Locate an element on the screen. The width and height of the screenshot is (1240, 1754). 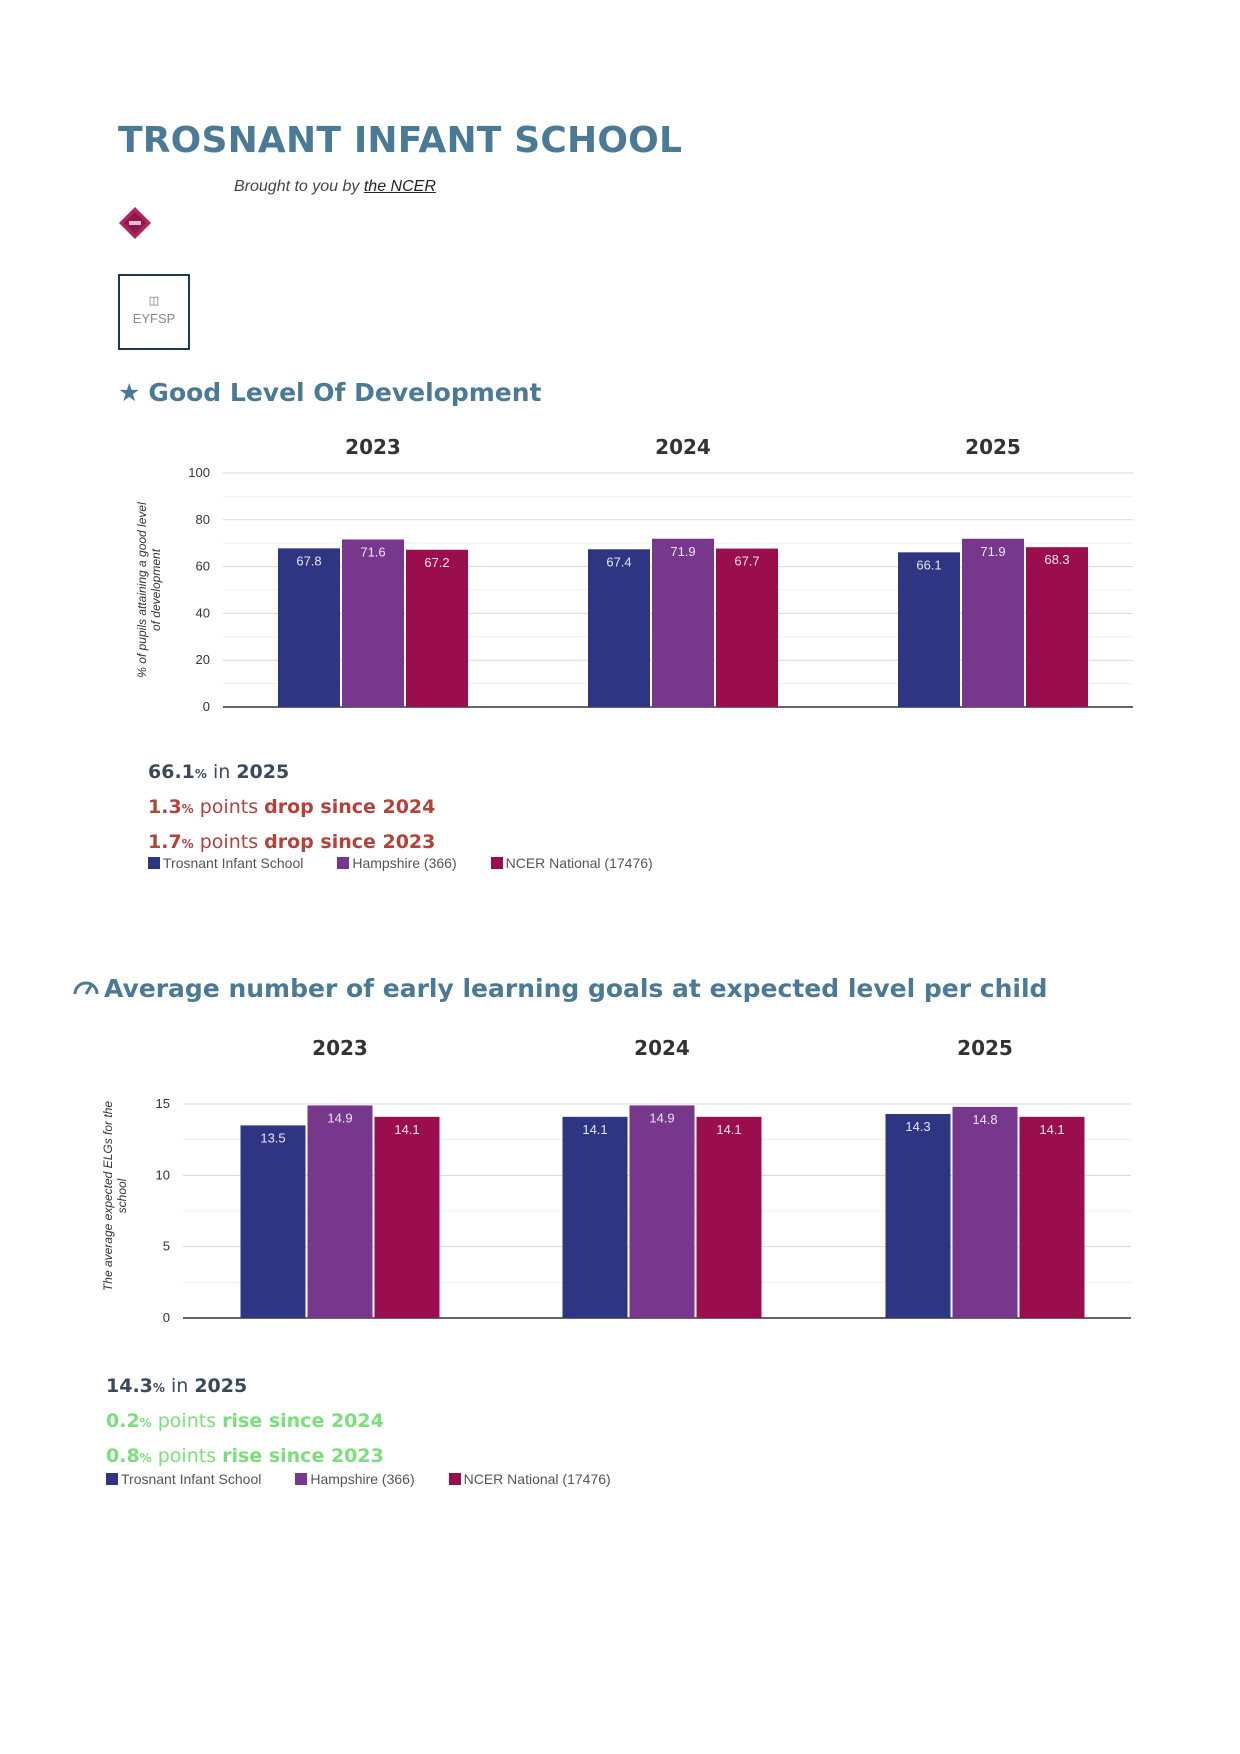
y-tick-label: 40 is located at coordinates (203, 612).